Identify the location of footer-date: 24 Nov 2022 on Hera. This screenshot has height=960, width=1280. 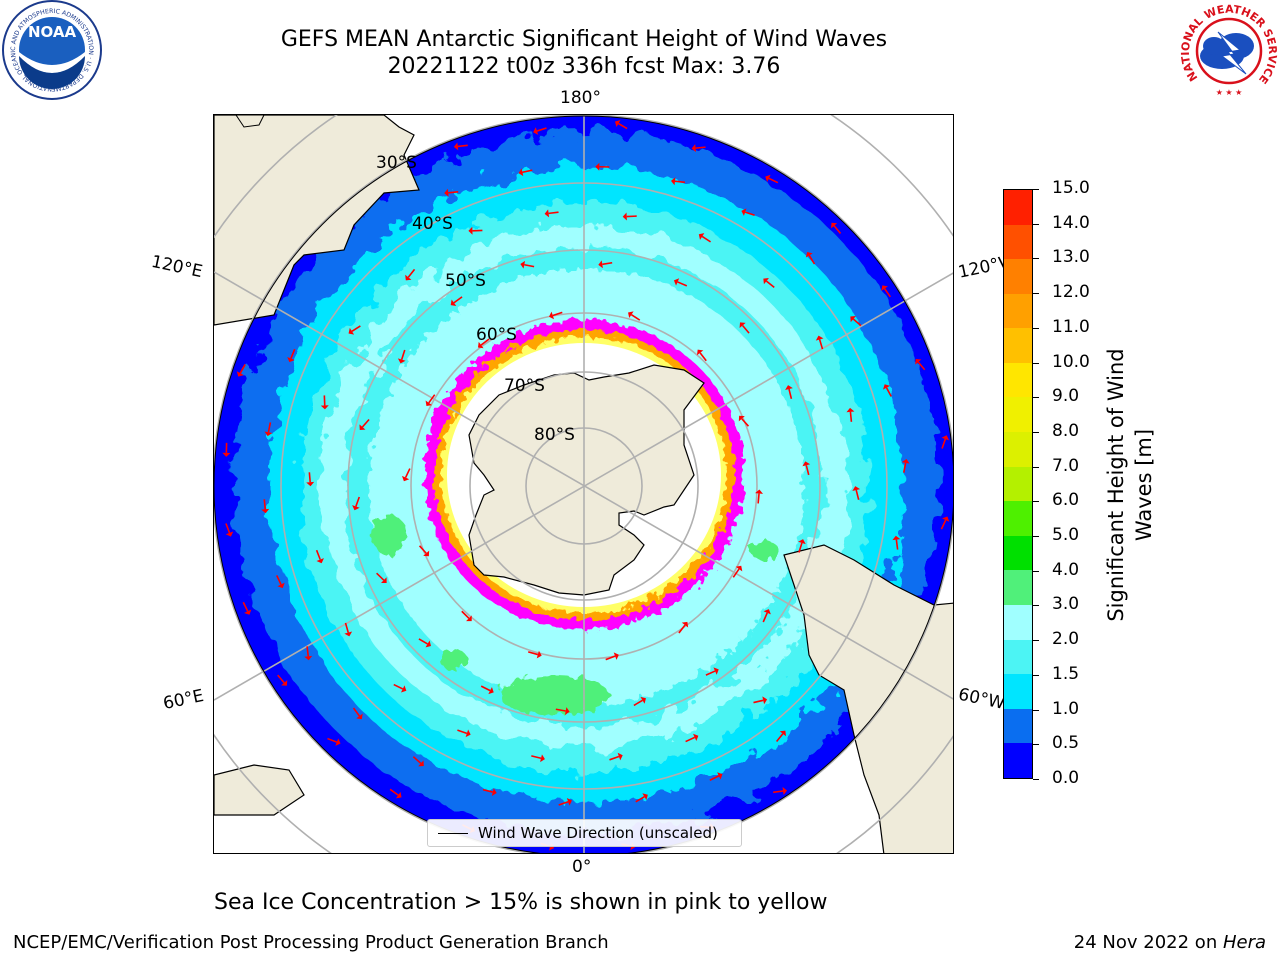
(1170, 942).